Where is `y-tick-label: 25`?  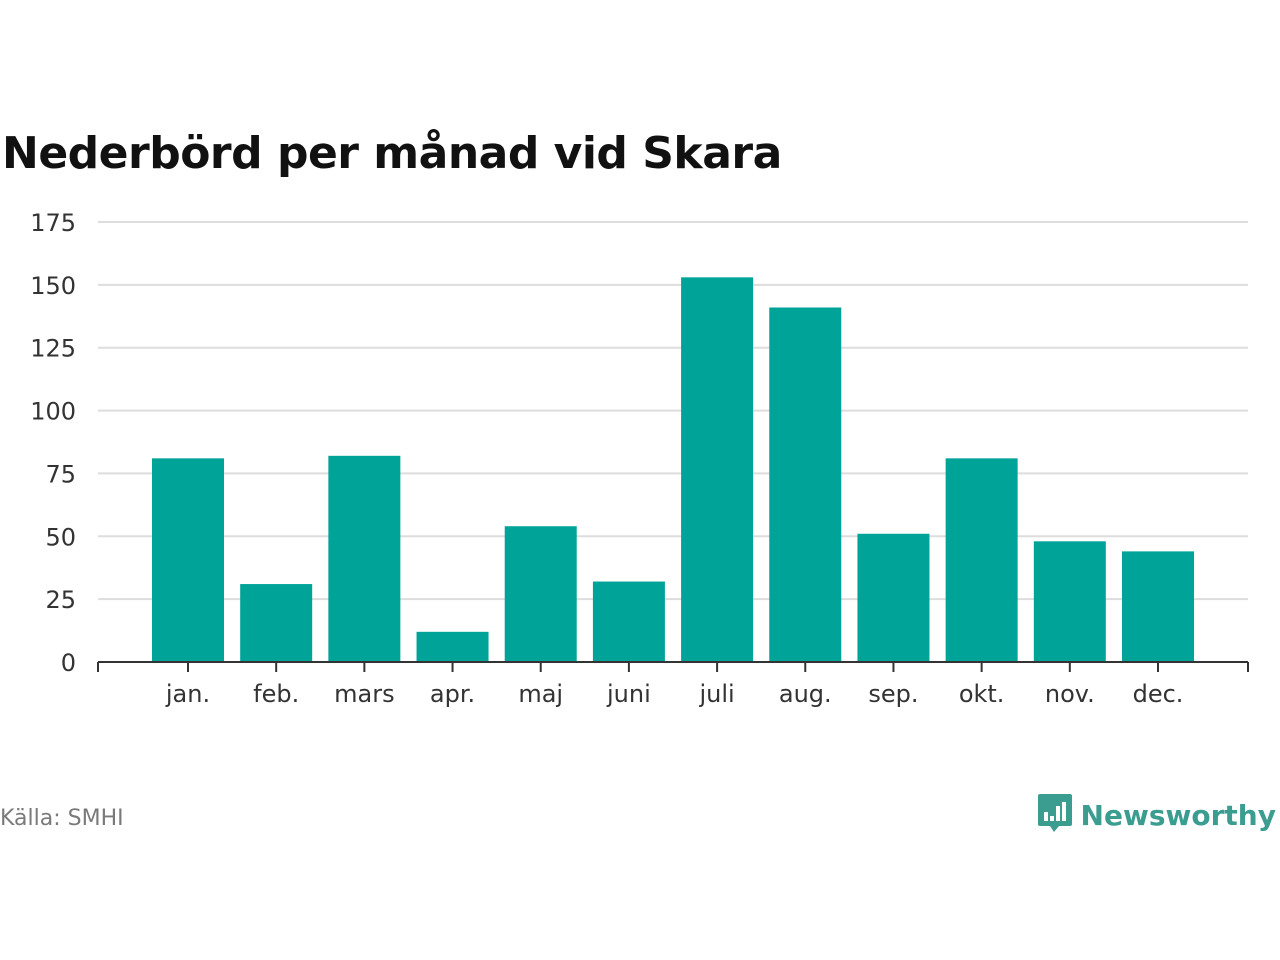 y-tick-label: 25 is located at coordinates (60, 600).